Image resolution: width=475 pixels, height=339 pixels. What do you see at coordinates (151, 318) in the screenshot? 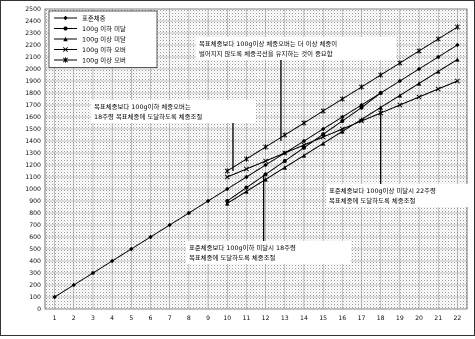
I see `x-tick-label: 6` at bounding box center [151, 318].